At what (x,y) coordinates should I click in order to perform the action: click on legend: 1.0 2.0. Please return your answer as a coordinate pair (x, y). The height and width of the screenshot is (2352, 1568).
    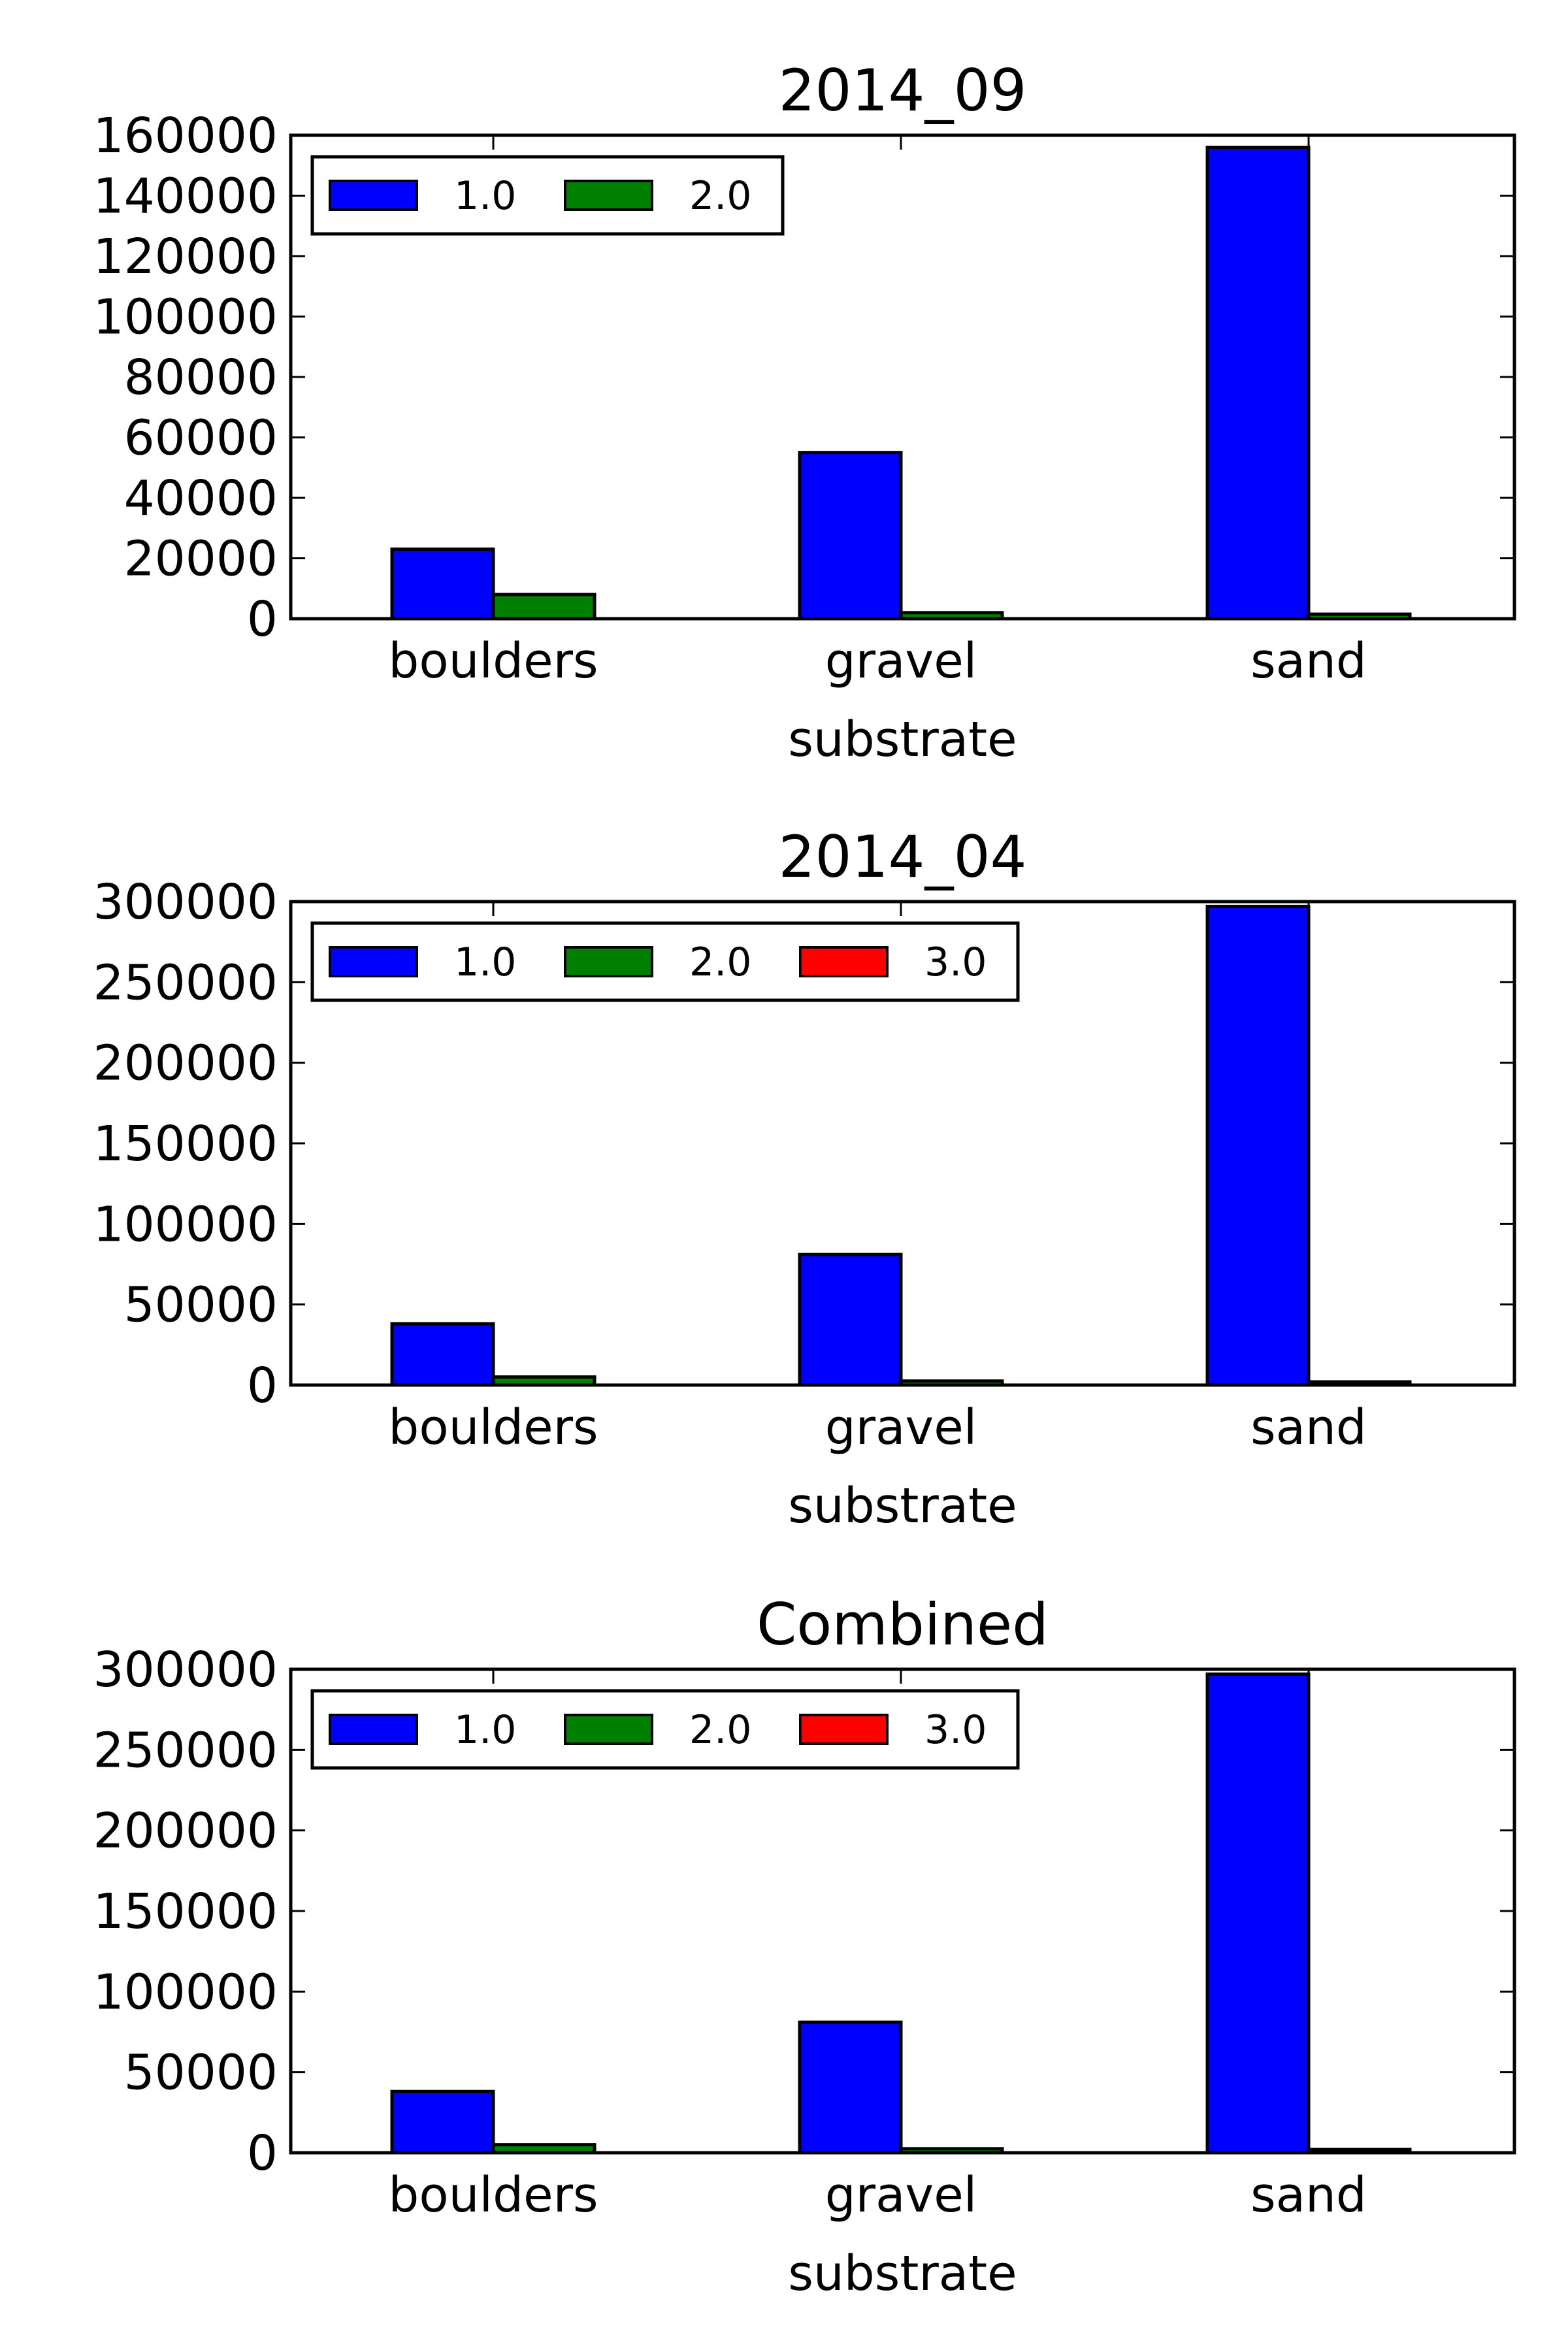
    Looking at the image, I should click on (547, 195).